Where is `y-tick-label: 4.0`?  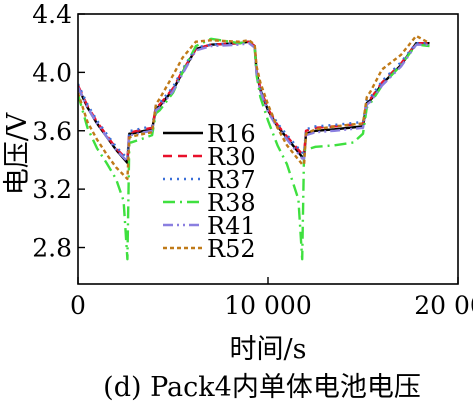 y-tick-label: 4.0 is located at coordinates (52, 72).